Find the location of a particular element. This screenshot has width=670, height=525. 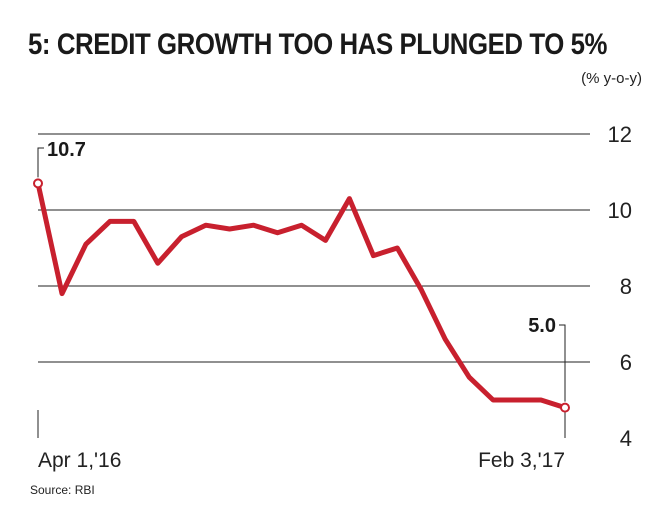

x-axis-ticks: Apr 1,'16 Feb 3,'17 is located at coordinates (301, 441).